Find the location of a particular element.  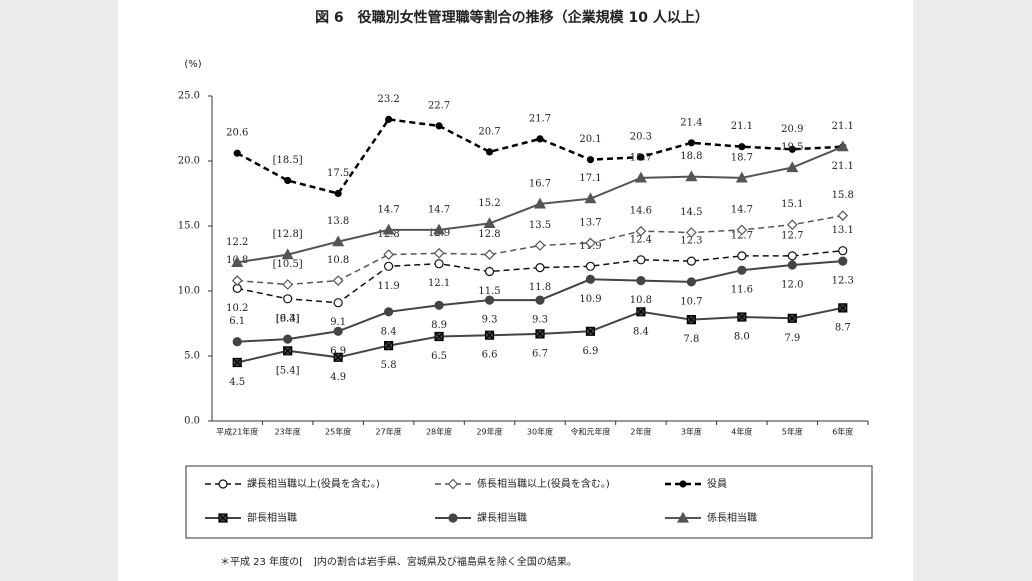

data-label: 6.7 is located at coordinates (540, 353).